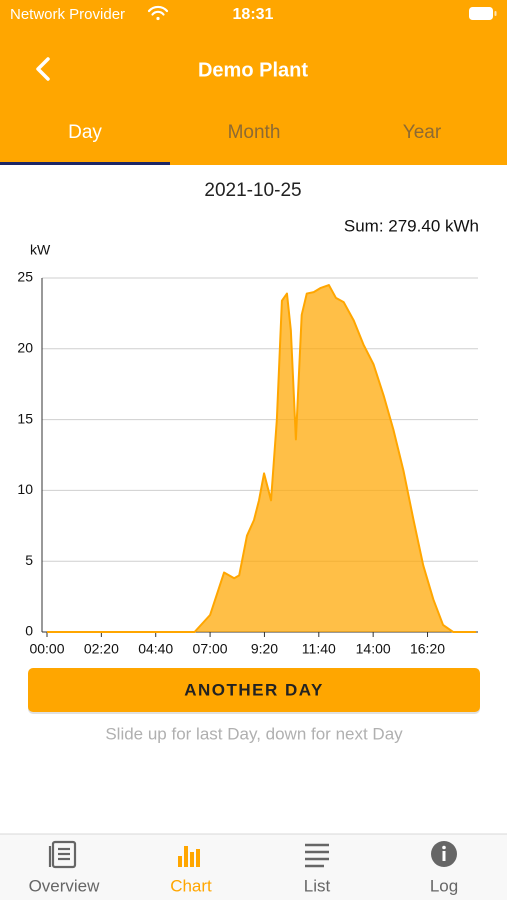  Describe the element at coordinates (422, 132) in the screenshot. I see `tab-year: Year` at that location.